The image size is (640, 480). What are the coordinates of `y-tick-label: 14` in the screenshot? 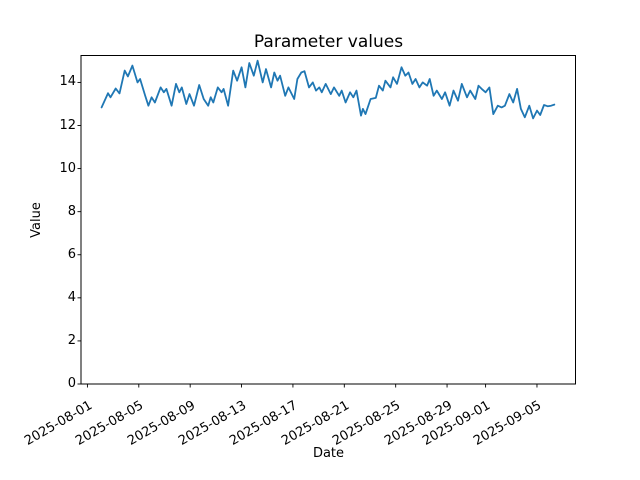 It's located at (67, 82).